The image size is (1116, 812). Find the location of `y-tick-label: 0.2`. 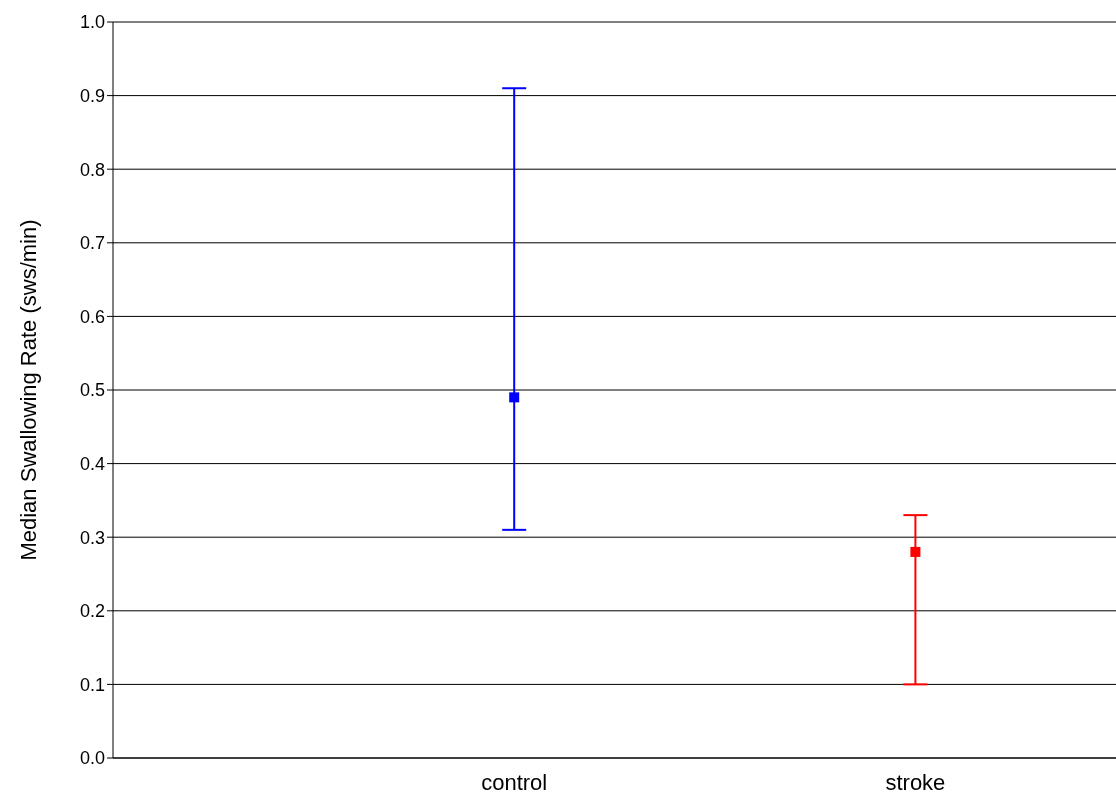

y-tick-label: 0.2 is located at coordinates (92, 611).